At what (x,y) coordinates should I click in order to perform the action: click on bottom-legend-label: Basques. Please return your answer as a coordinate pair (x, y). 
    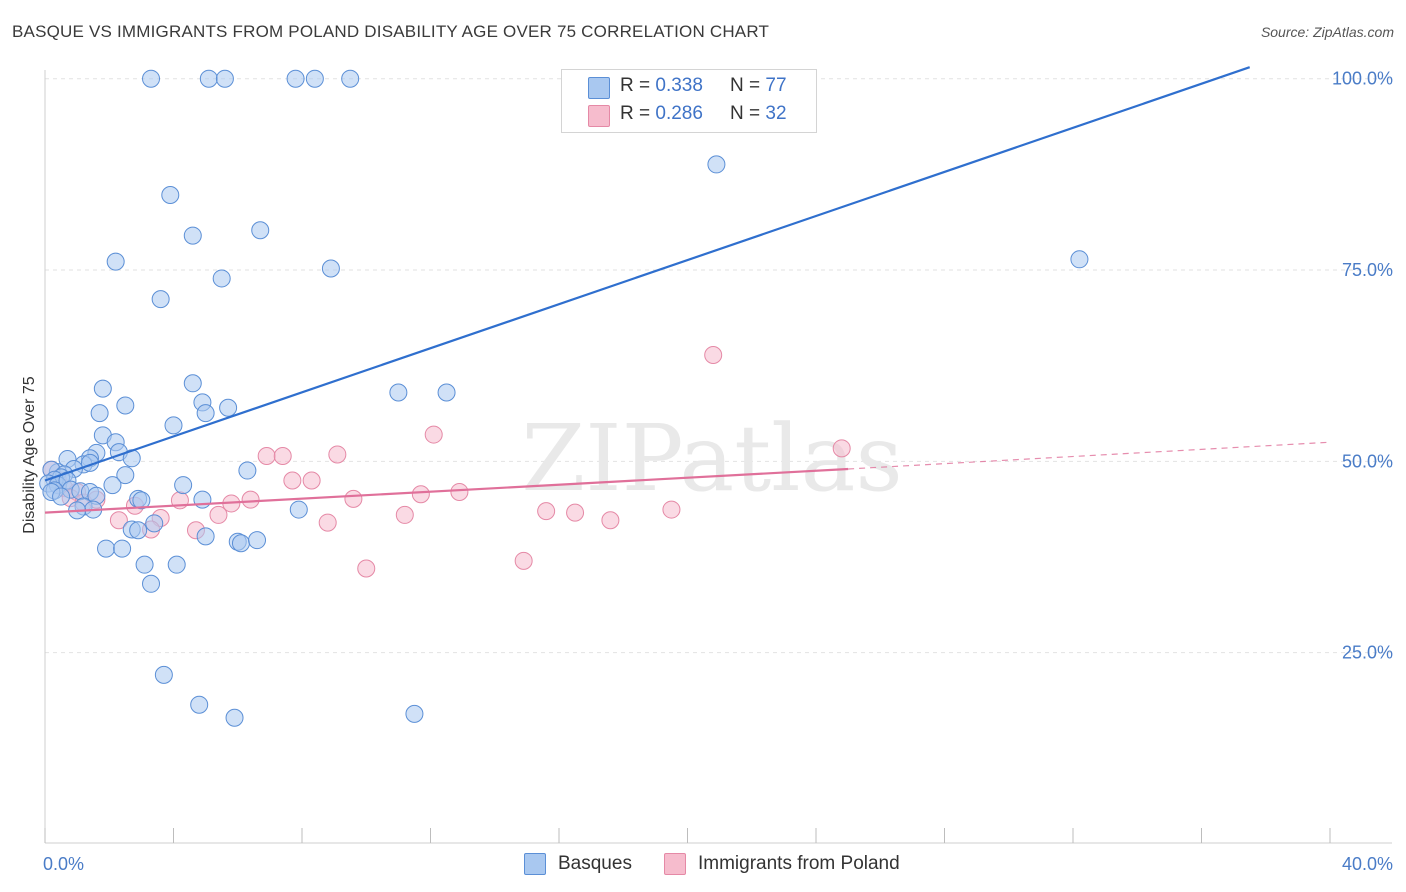
    Looking at the image, I should click on (595, 863).